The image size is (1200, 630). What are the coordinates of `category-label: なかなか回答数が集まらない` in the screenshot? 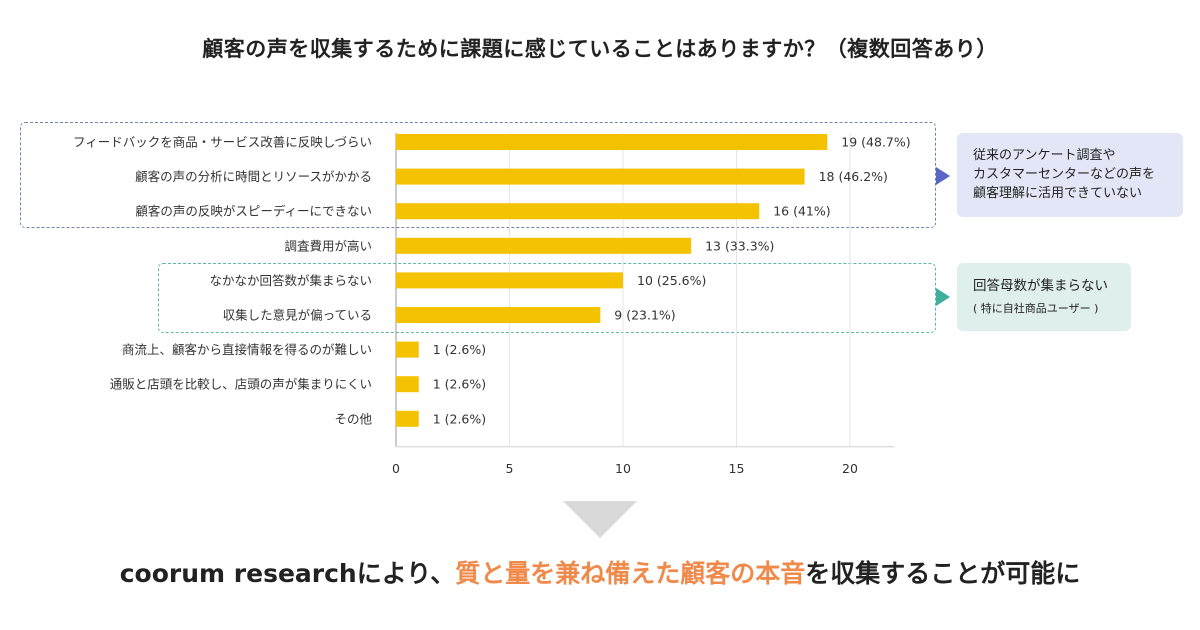 It's located at (290, 280).